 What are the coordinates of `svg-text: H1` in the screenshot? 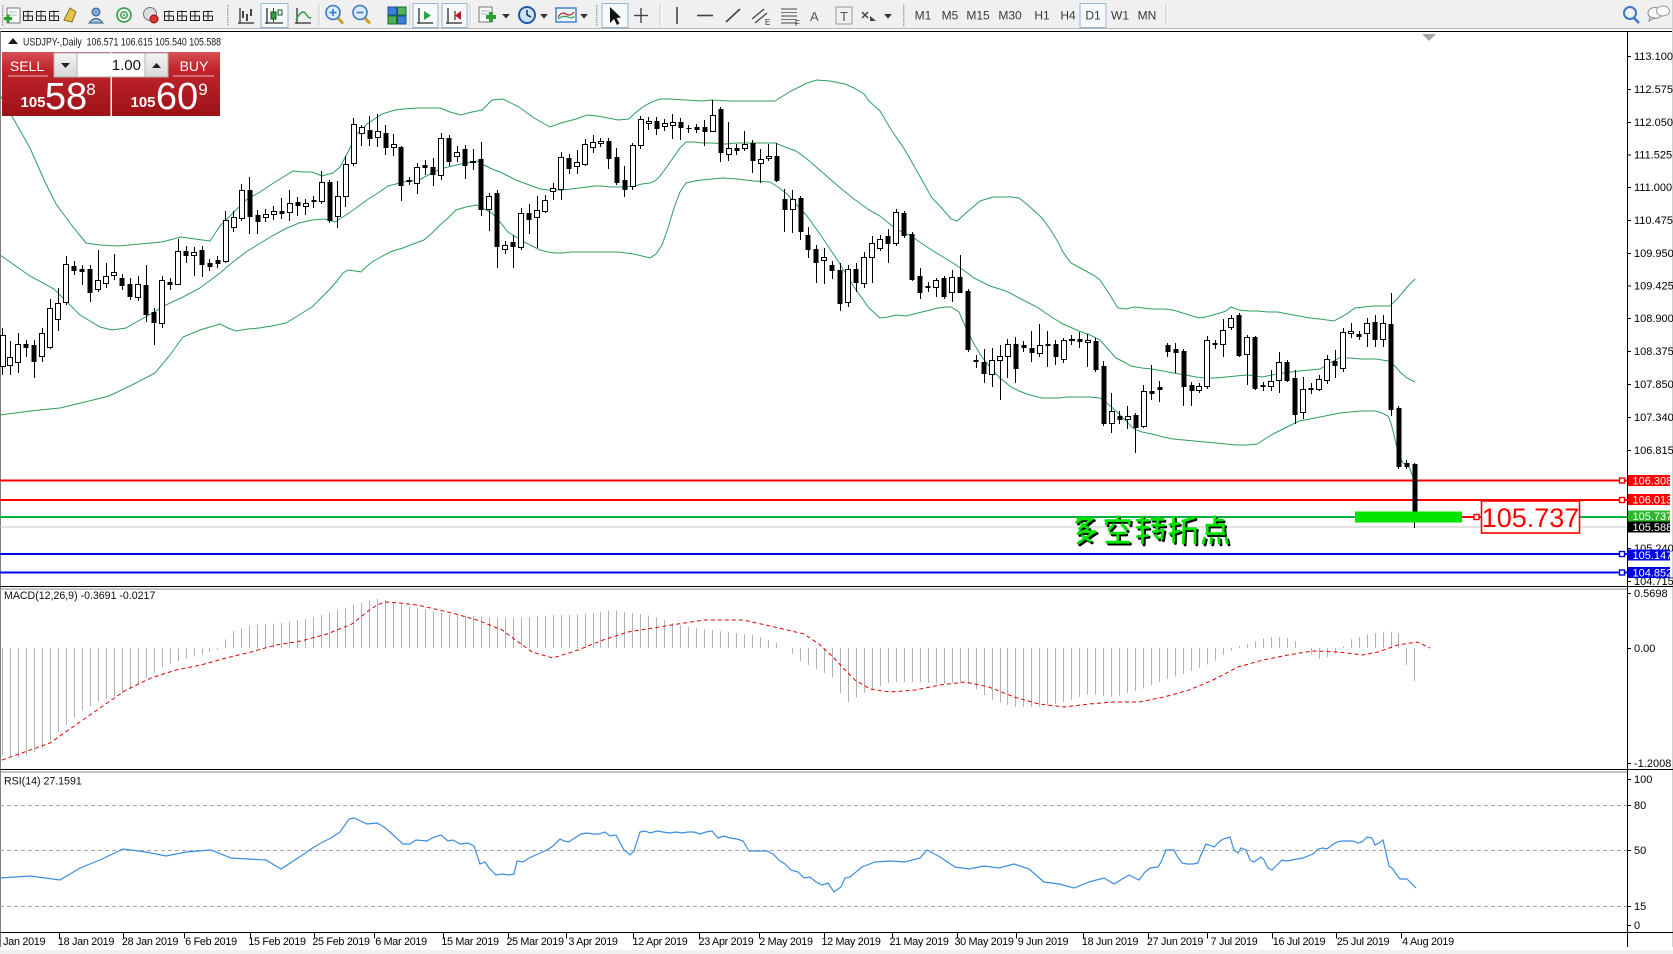 It's located at (1042, 16).